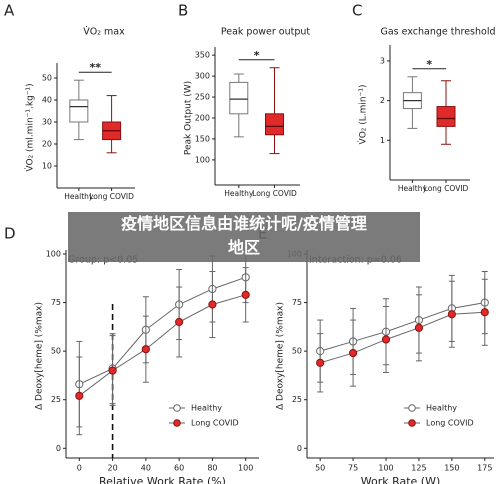  Describe the element at coordinates (202, 97) in the screenshot. I see `y-tick-label: 250` at that location.